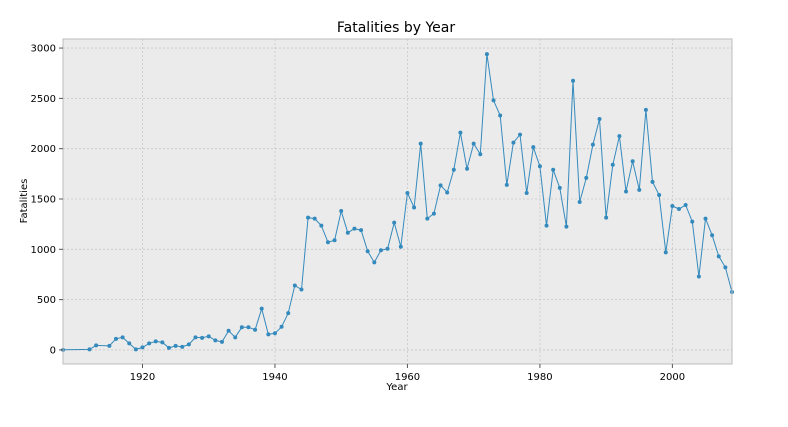 The height and width of the screenshot is (427, 788). What do you see at coordinates (274, 377) in the screenshot?
I see `x-tick-label: 1940` at bounding box center [274, 377].